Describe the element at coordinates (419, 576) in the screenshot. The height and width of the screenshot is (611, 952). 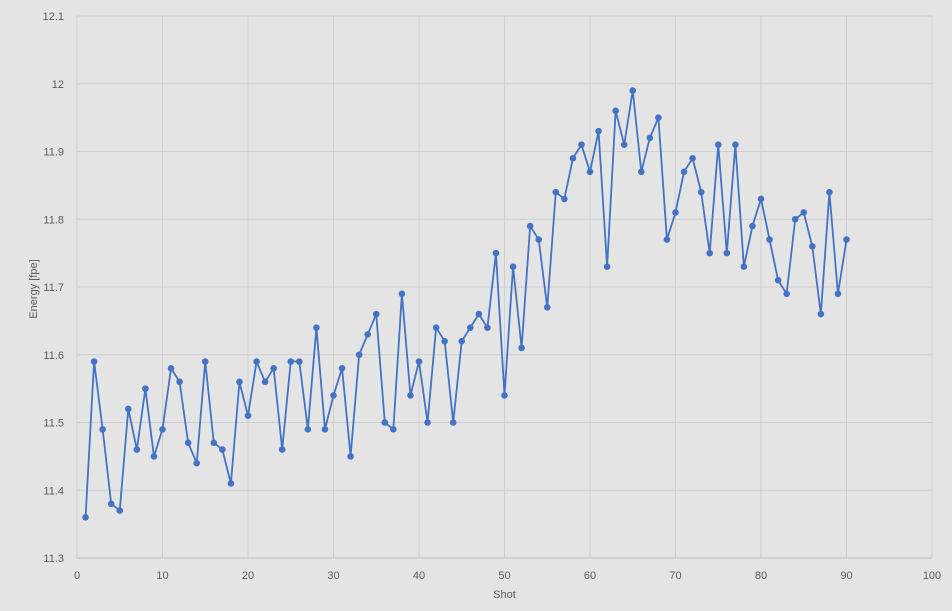
I see `x-tick-label: 40` at that location.